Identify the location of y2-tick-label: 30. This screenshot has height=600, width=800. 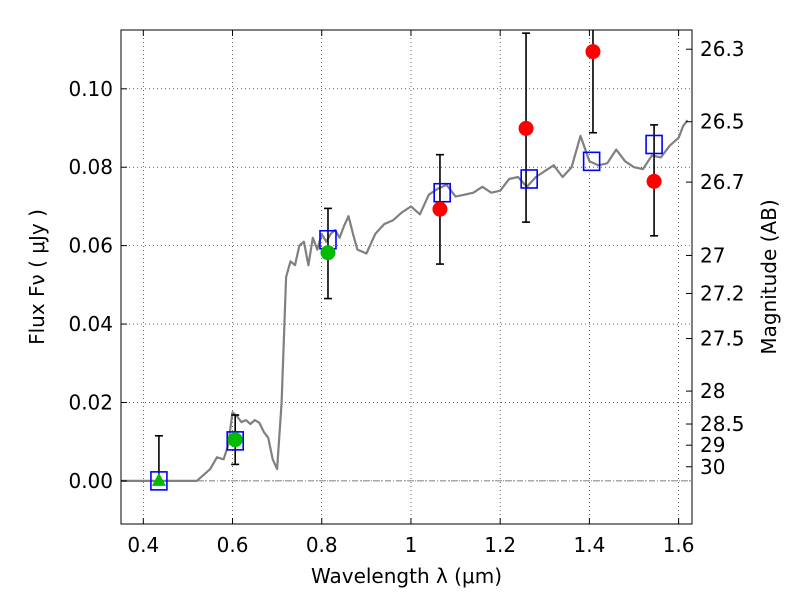
(712, 467).